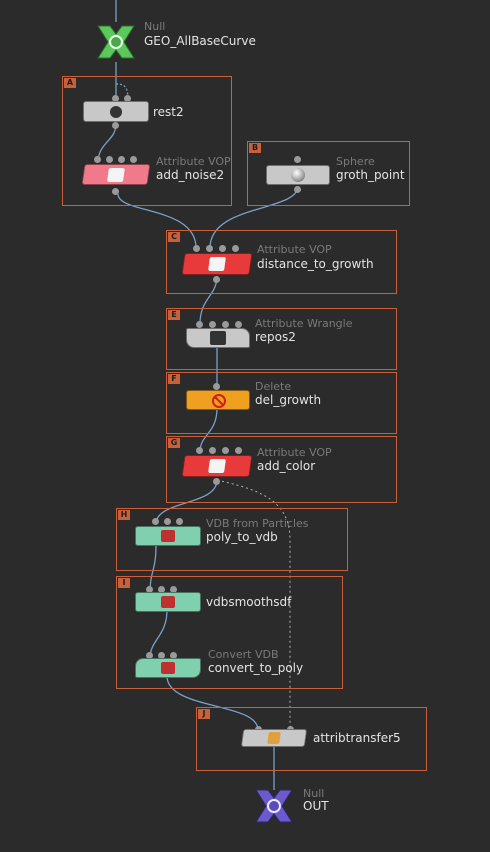 Image resolution: width=490 pixels, height=852 pixels. I want to click on wrangle-icon, so click(218, 338).